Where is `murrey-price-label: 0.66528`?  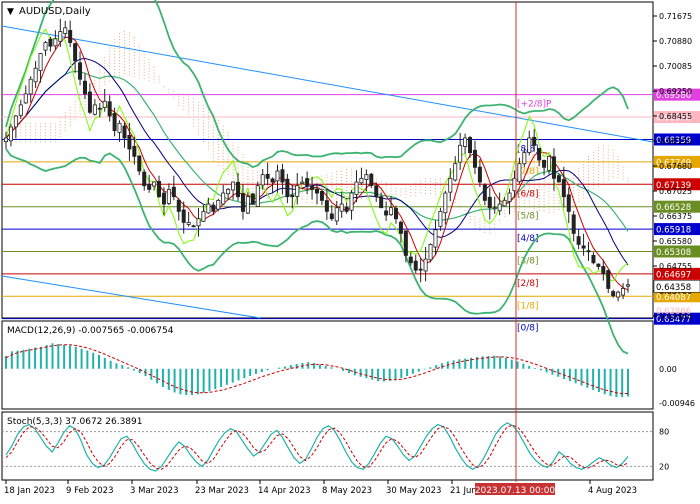
murrey-price-label: 0.66528 is located at coordinates (673, 208).